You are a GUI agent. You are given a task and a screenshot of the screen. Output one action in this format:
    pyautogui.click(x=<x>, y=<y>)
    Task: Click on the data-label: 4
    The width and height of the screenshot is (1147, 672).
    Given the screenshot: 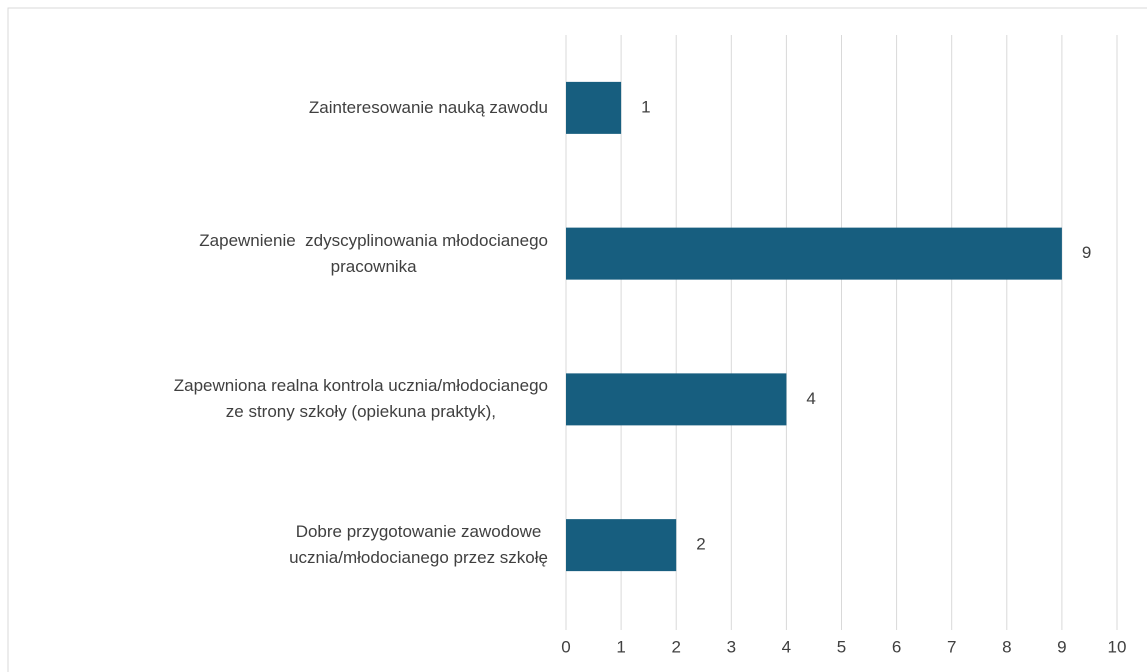 What is the action you would take?
    pyautogui.click(x=810, y=398)
    